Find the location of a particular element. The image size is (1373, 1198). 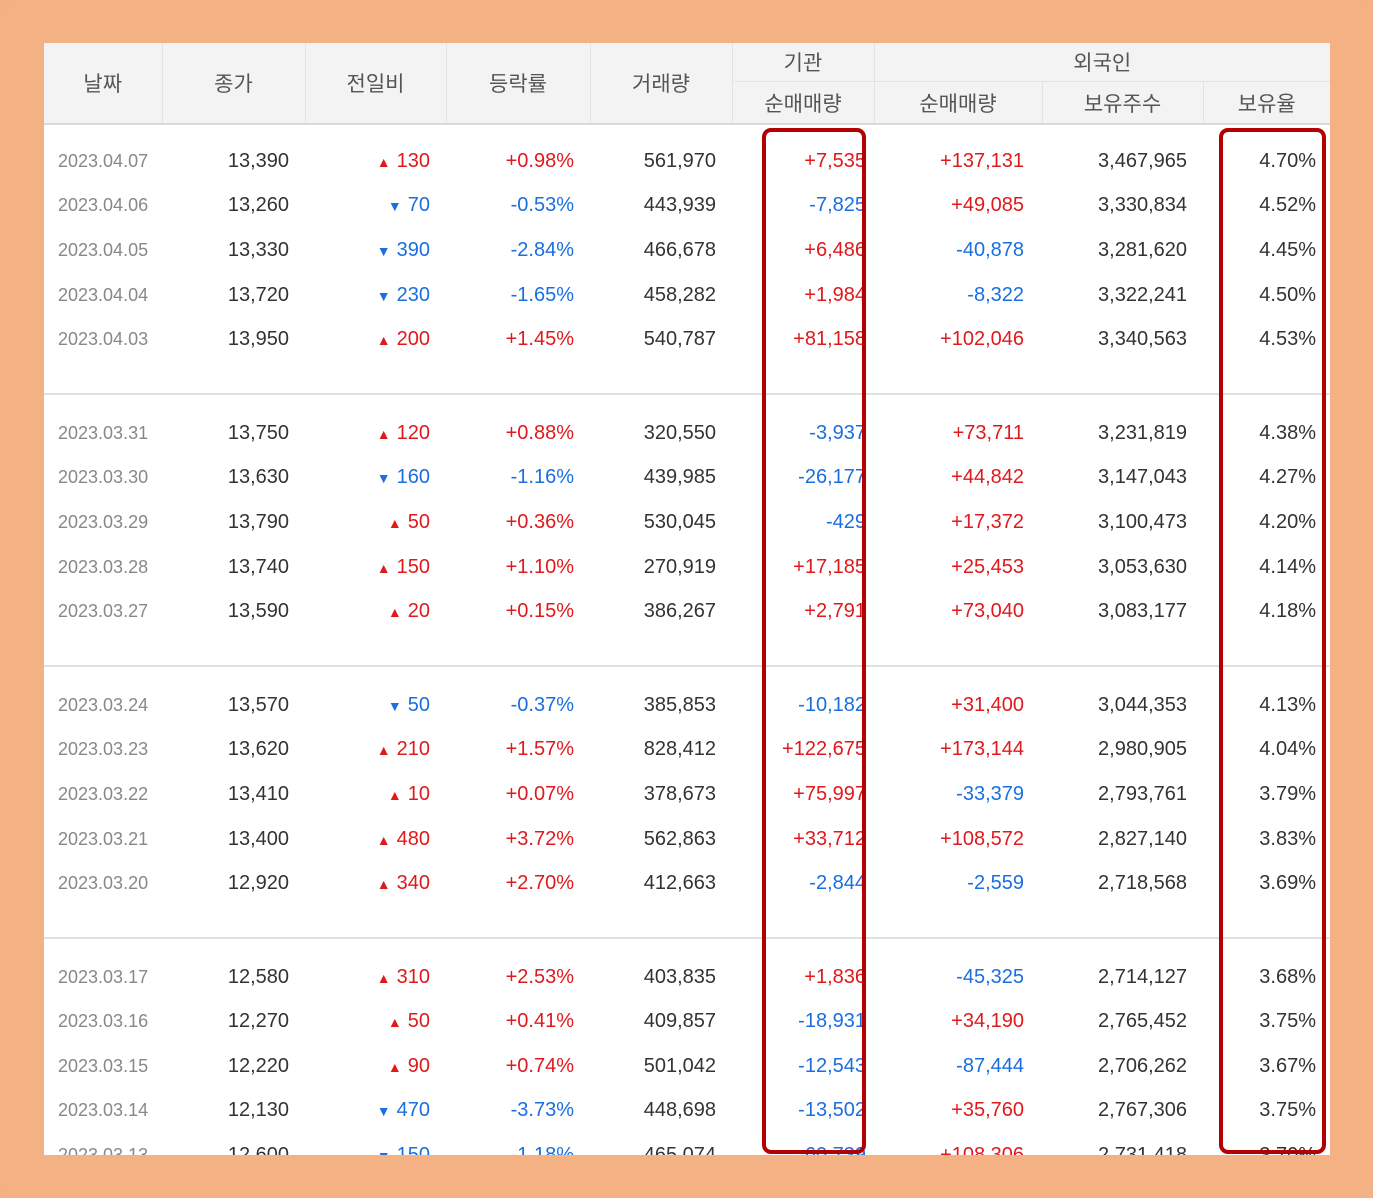

institution-net-cell: +1,984 is located at coordinates (835, 294).